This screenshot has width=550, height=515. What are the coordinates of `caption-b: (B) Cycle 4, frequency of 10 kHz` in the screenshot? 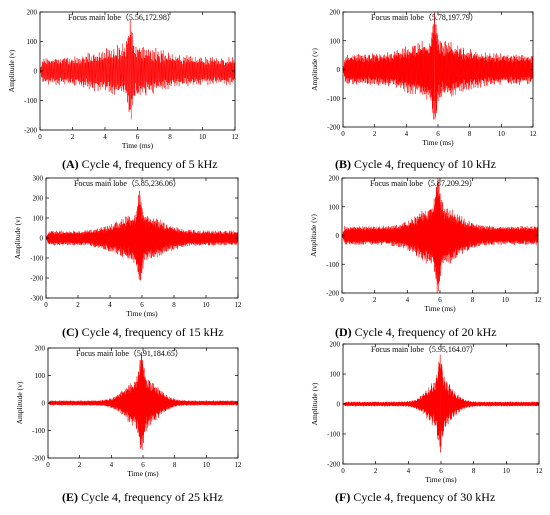 It's located at (415, 164).